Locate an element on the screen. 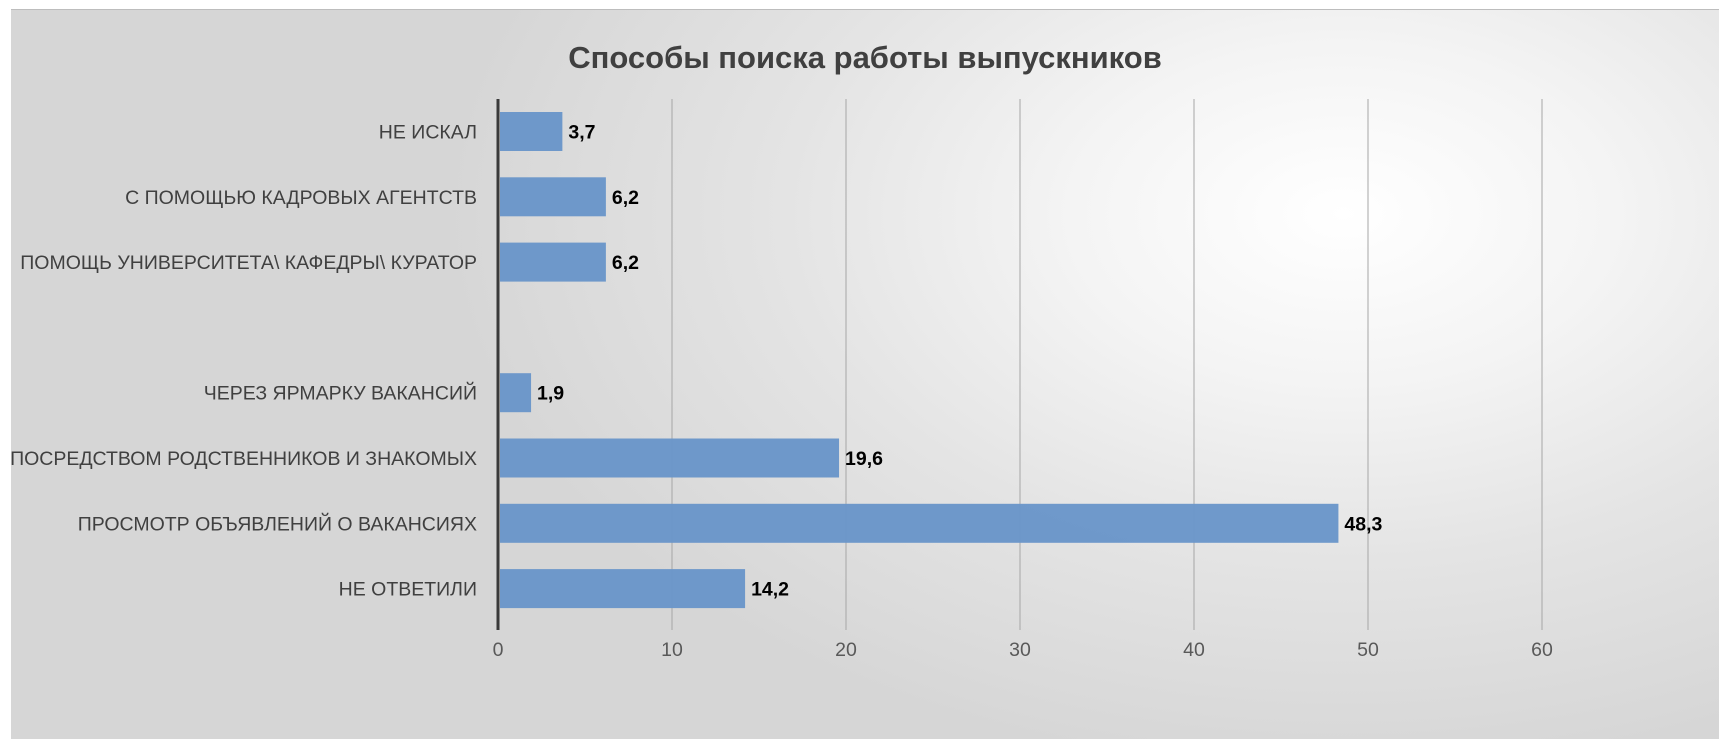 The image size is (1719, 739). category-label: ПРОСМОТР ОБЪЯВЛЕНИЙ О ВАКАНСИЯХ is located at coordinates (277, 523).